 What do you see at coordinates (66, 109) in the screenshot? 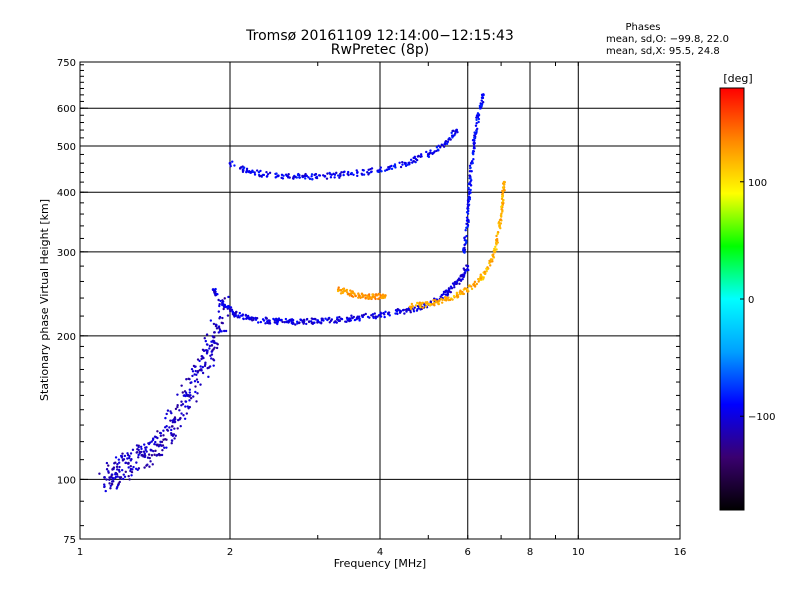
I see `y-tick-label: 600` at bounding box center [66, 109].